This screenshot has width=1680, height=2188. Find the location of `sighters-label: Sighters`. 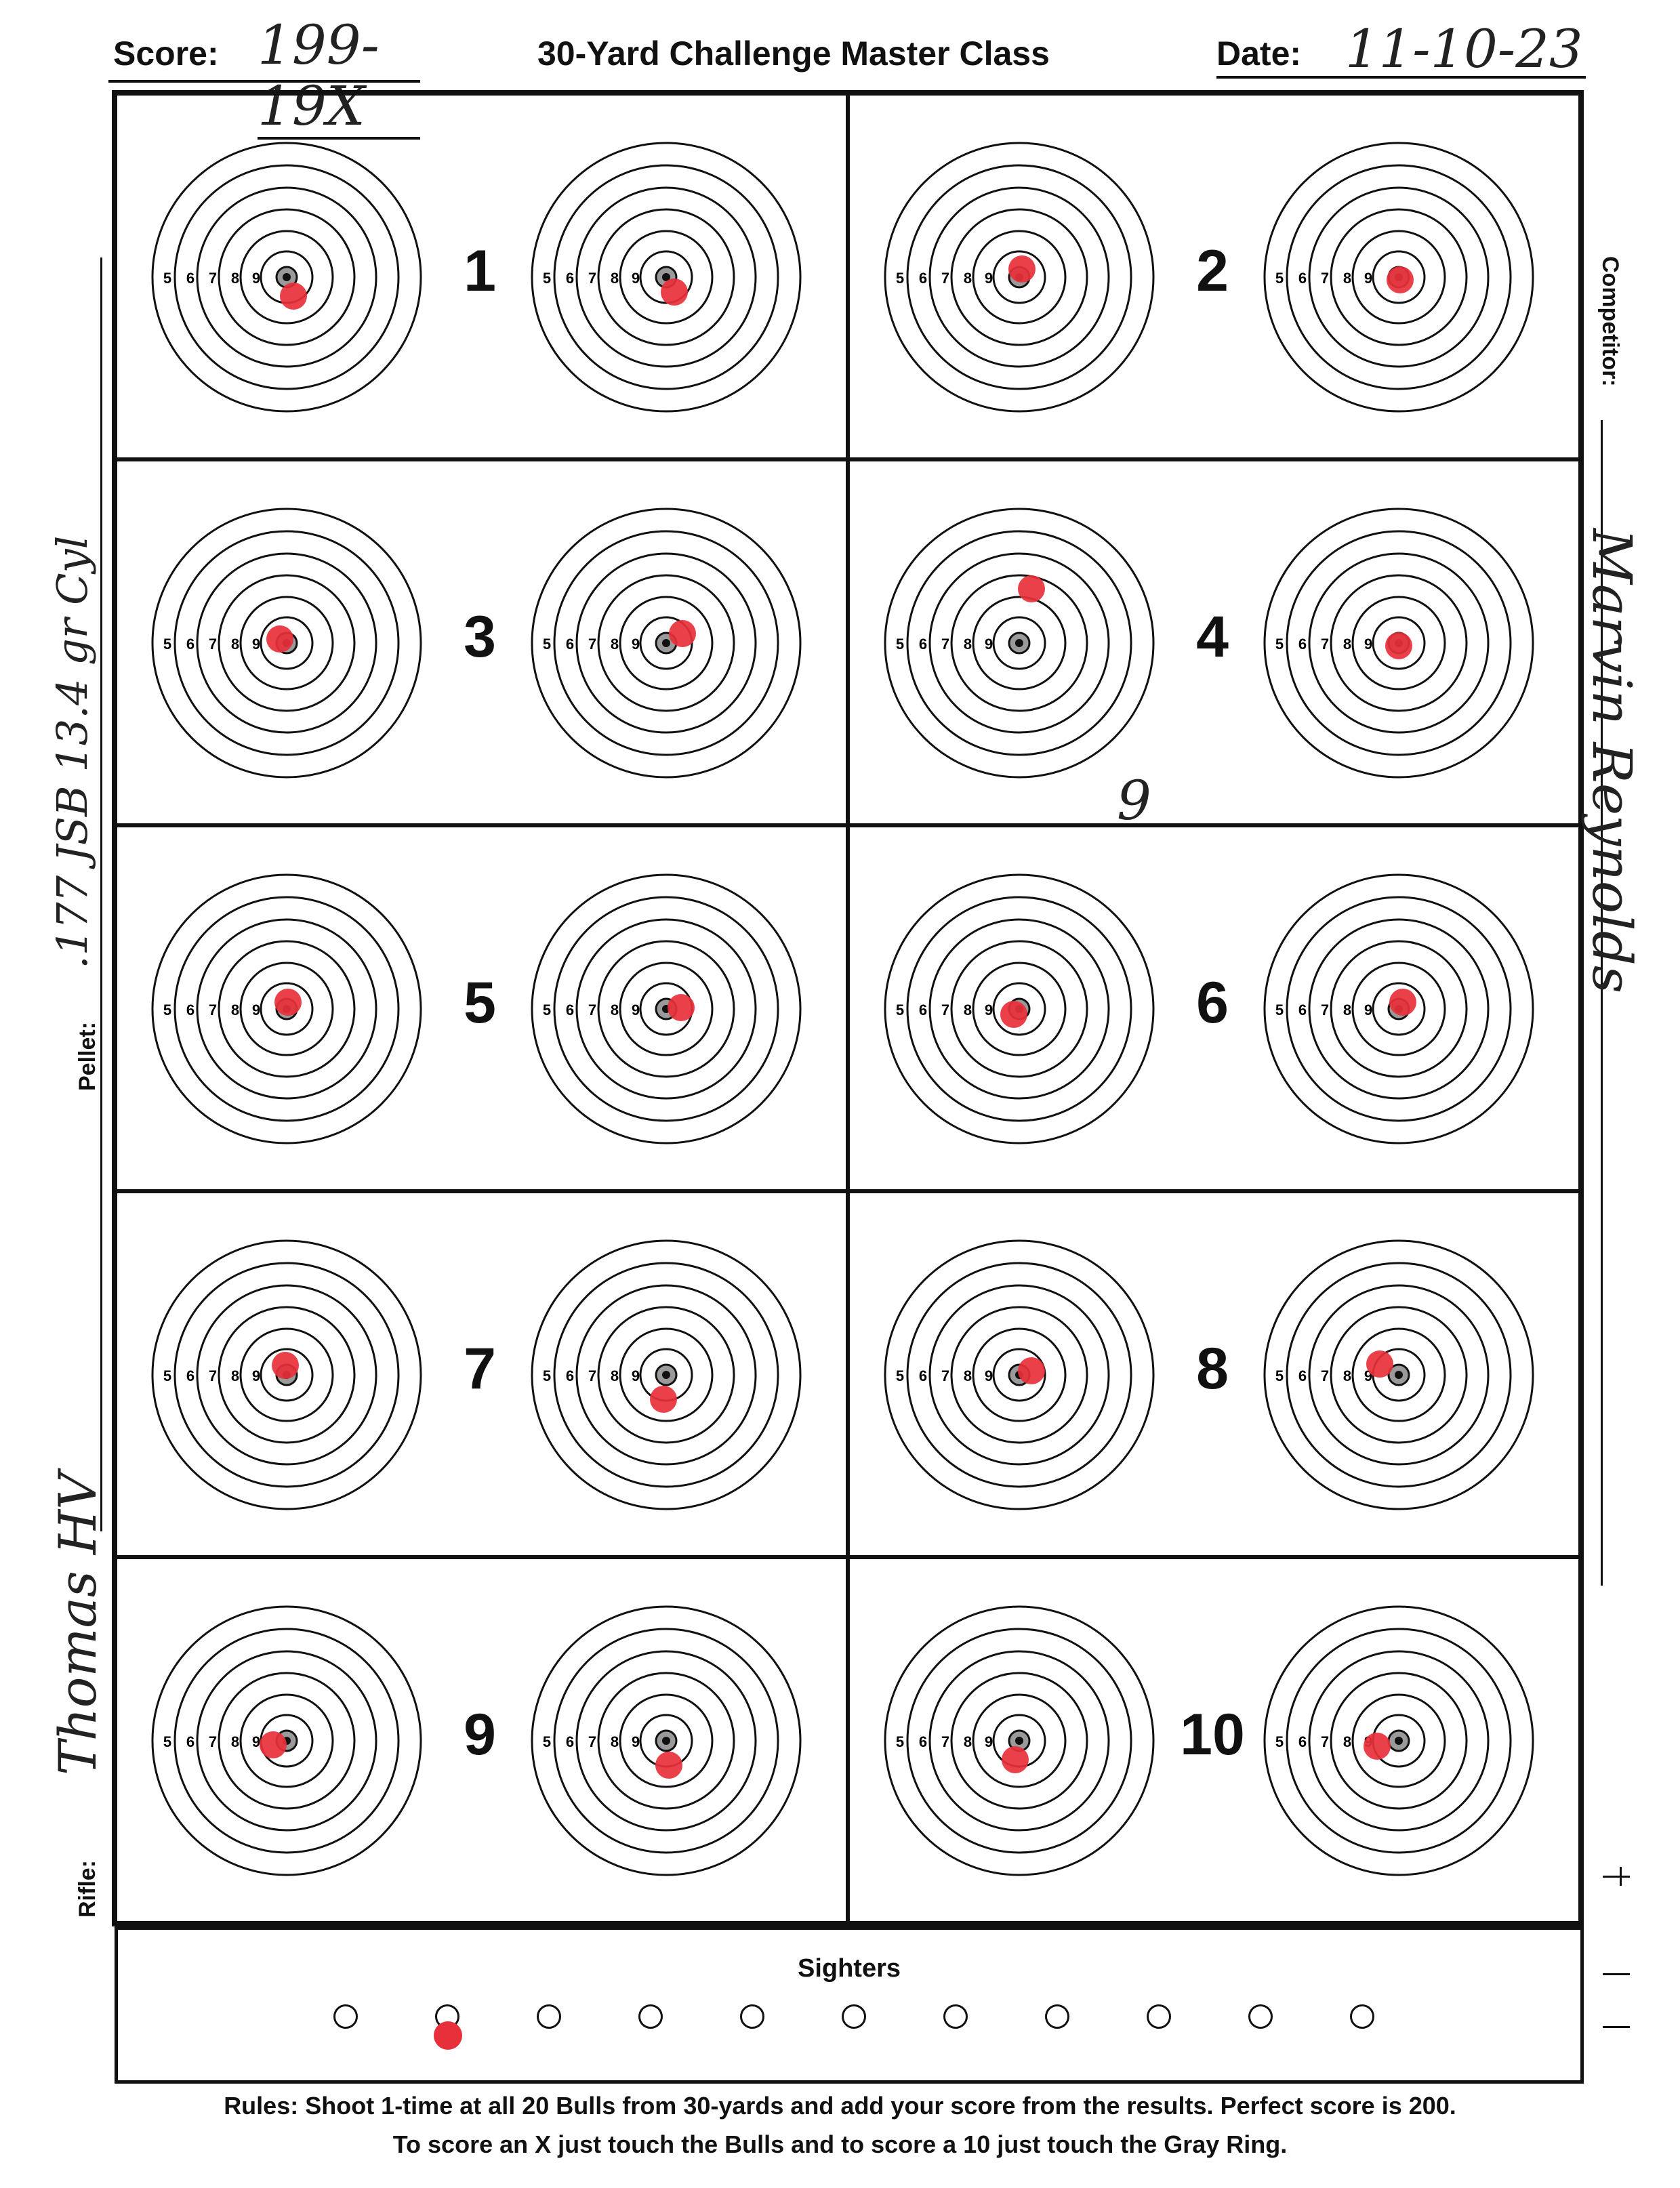

sighters-label: Sighters is located at coordinates (849, 1968).